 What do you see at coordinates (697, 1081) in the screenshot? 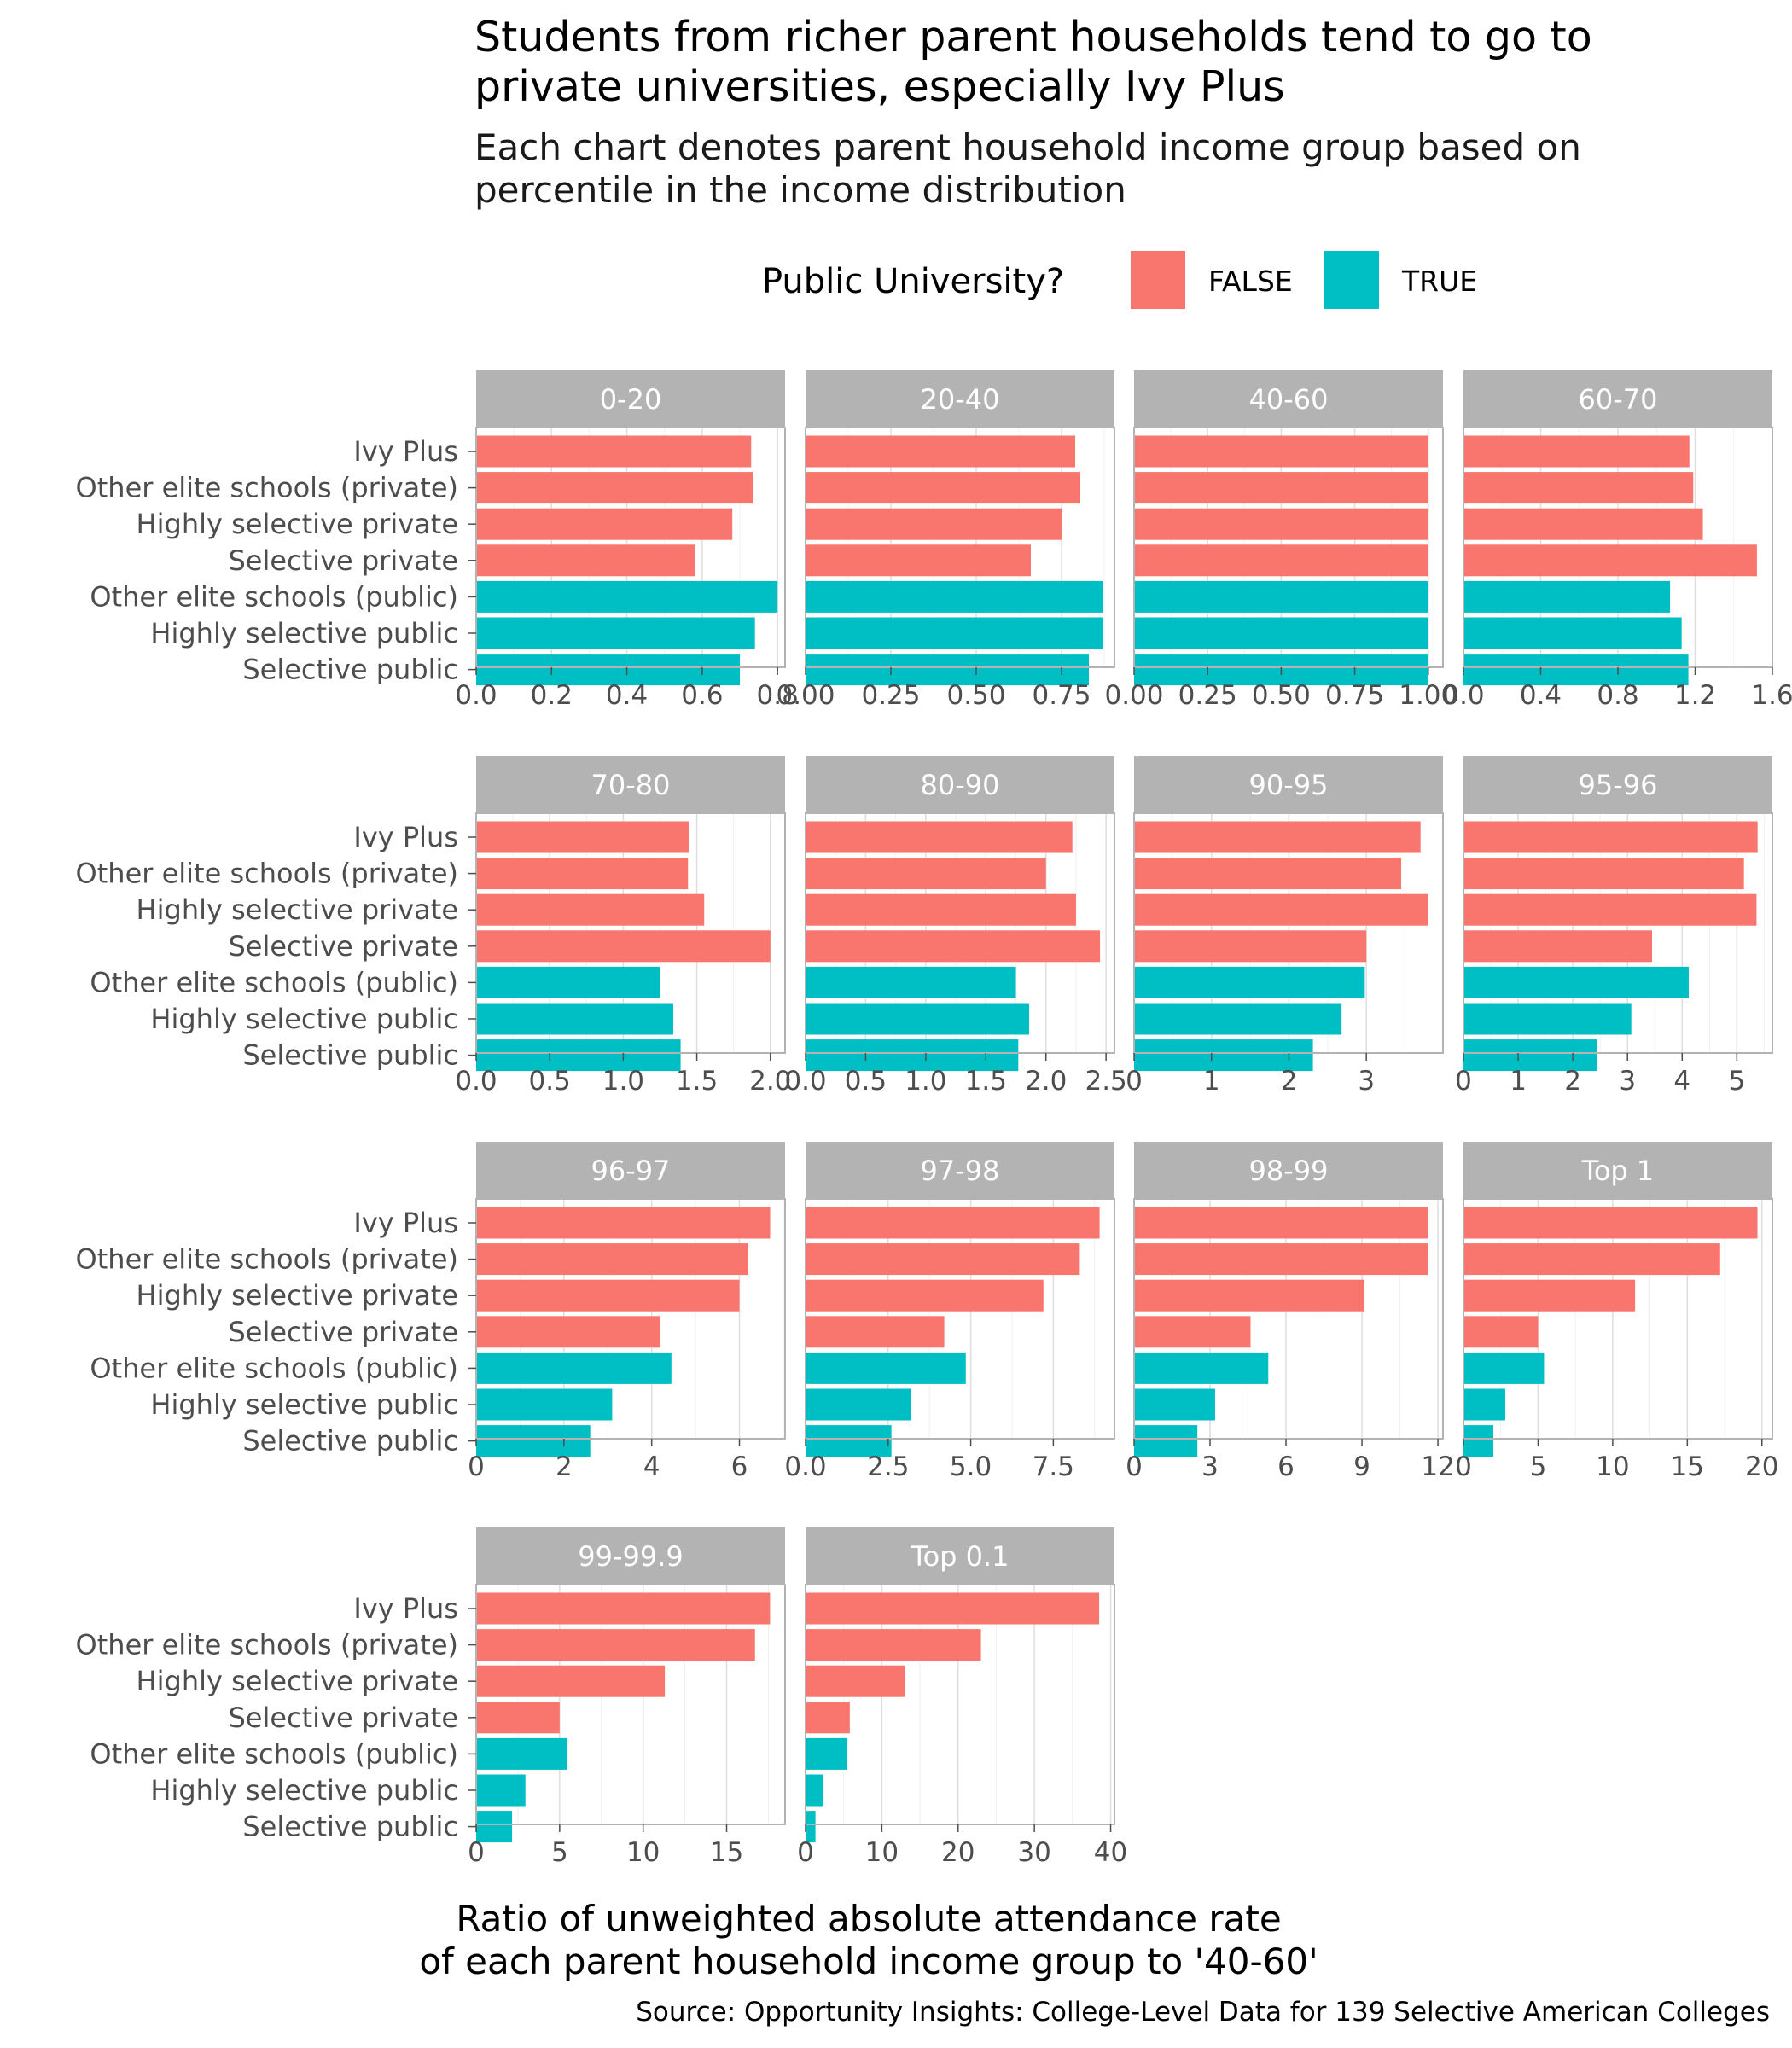
I see `x-tick-label: 1.5` at bounding box center [697, 1081].